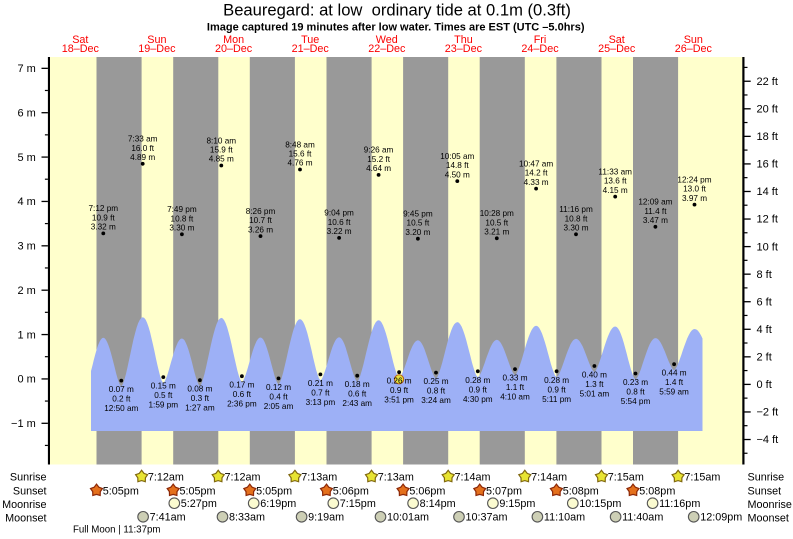 This screenshot has width=793, height=539. I want to click on svg-text: 14.2 ft, so click(536, 173).